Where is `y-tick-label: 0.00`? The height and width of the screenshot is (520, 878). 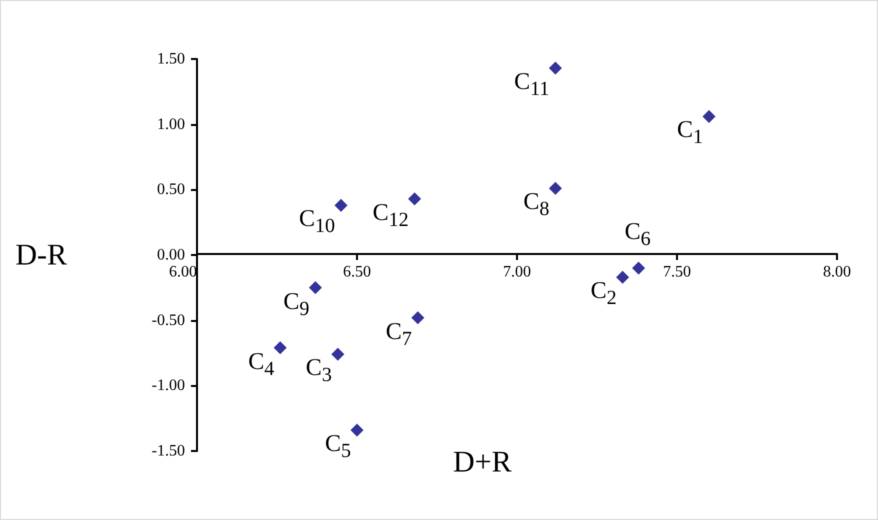 y-tick-label: 0.00 is located at coordinates (171, 255).